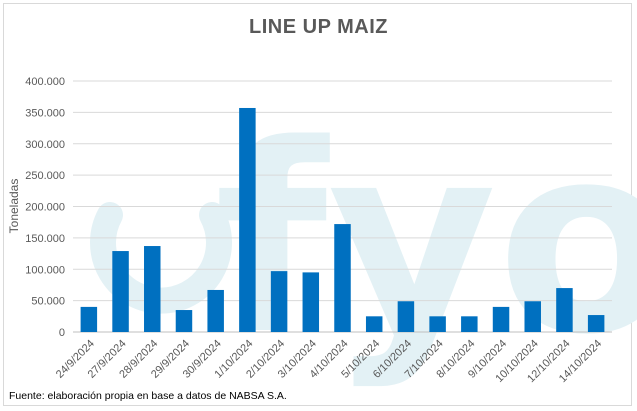 Image resolution: width=637 pixels, height=411 pixels. Describe the element at coordinates (45, 82) in the screenshot. I see `y-tick-label: 400.000` at that location.